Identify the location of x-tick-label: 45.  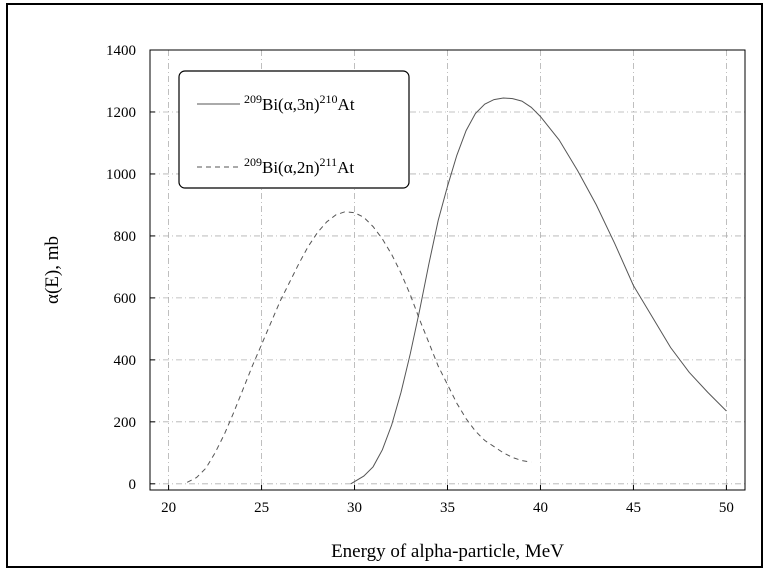
(633, 508).